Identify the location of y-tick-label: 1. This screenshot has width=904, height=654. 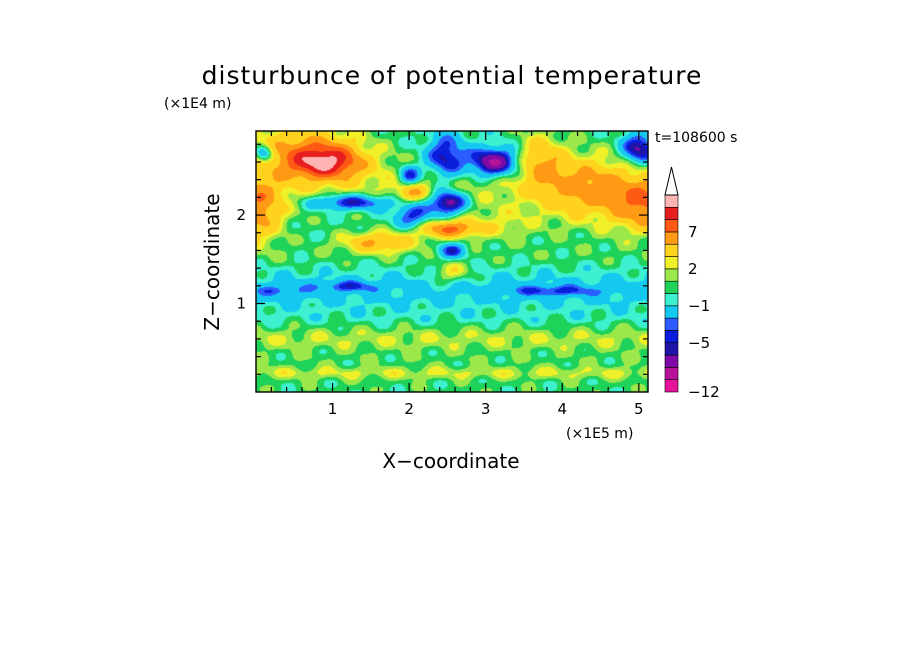
(241, 304).